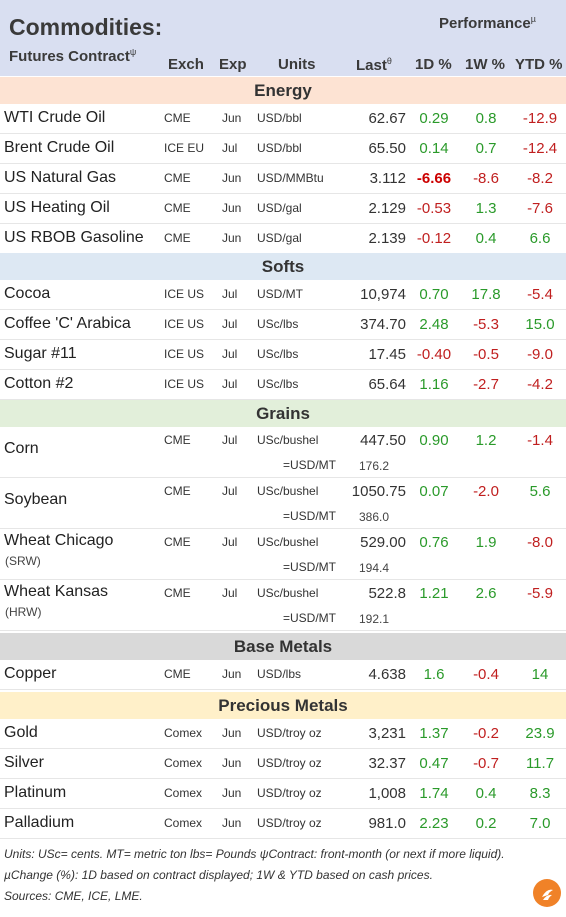 The image size is (566, 917). Describe the element at coordinates (73, 896) in the screenshot. I see `footer-sources: Sources: CME, ICE, LME.` at that location.